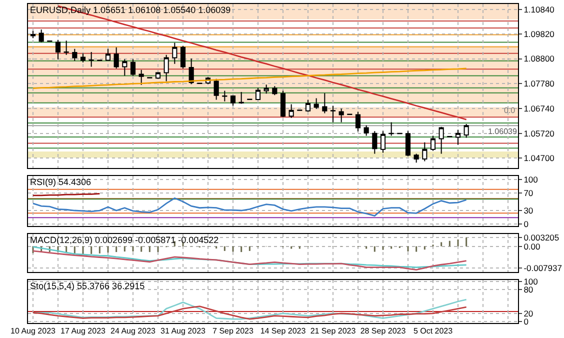 The height and width of the screenshot is (338, 564). I want to click on y-tick-label: 80, so click(529, 289).